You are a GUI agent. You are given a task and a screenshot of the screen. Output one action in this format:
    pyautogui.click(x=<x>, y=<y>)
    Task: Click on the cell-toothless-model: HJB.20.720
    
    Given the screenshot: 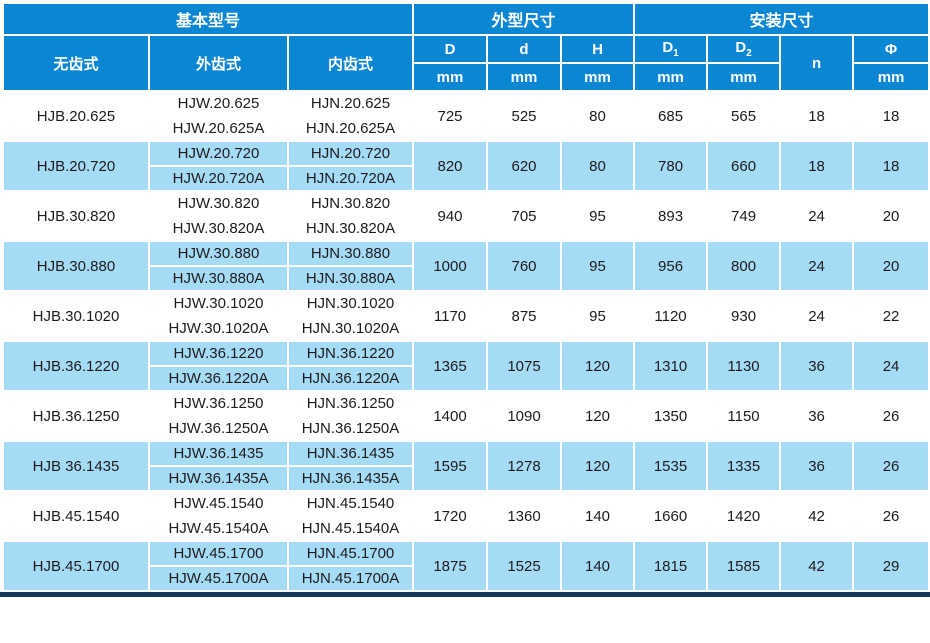 What is the action you would take?
    pyautogui.click(x=76, y=166)
    